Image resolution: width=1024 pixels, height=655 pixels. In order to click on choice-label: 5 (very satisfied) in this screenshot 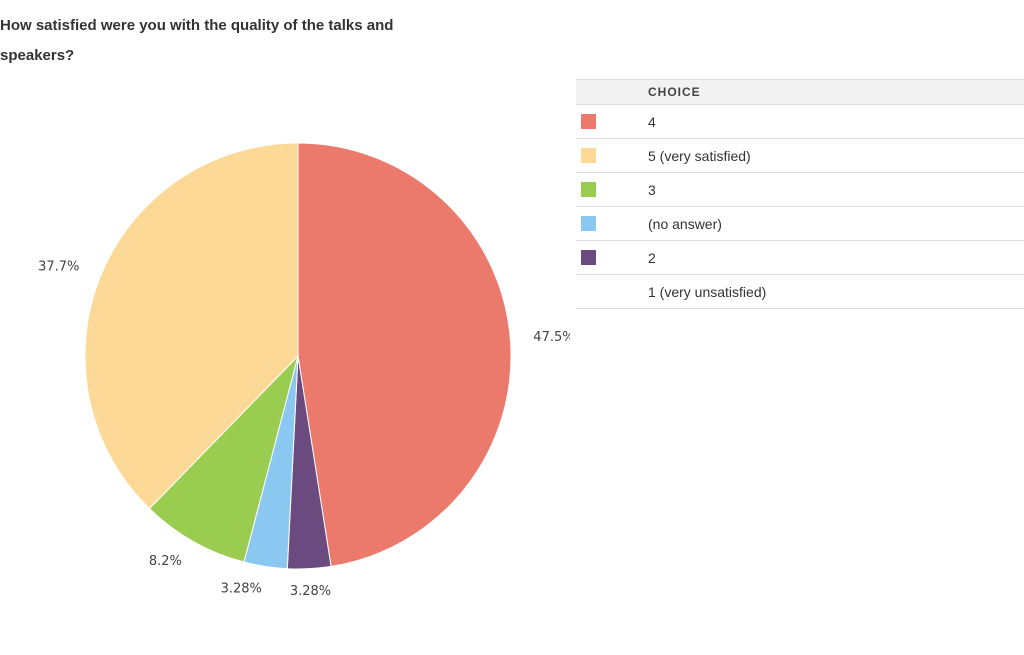, I will do `click(836, 155)`.